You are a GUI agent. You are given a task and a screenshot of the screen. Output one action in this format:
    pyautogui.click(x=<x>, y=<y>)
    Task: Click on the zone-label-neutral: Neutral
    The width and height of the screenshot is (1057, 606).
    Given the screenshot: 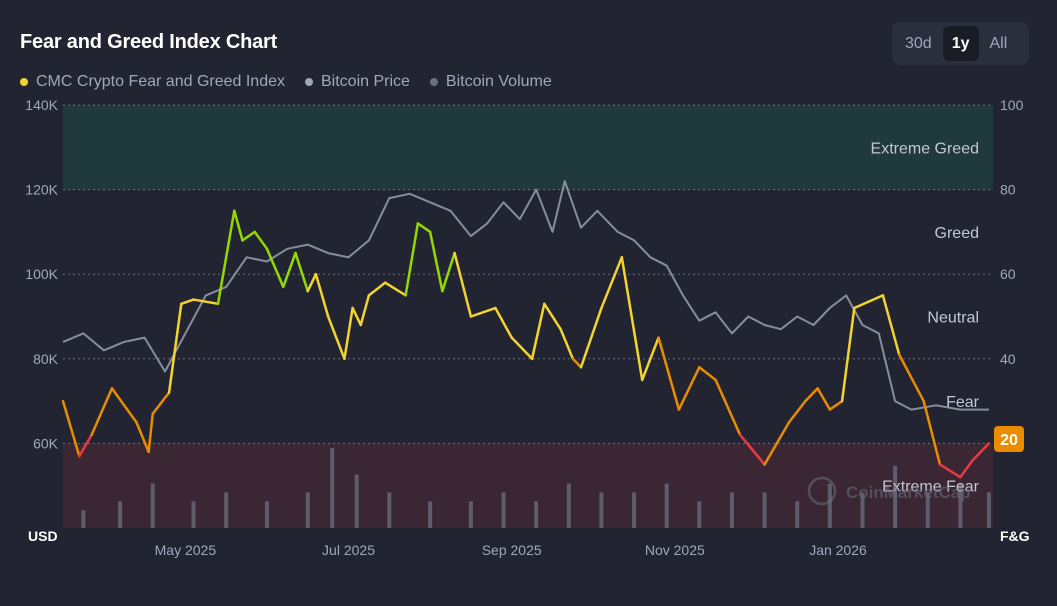 What is the action you would take?
    pyautogui.click(x=953, y=318)
    